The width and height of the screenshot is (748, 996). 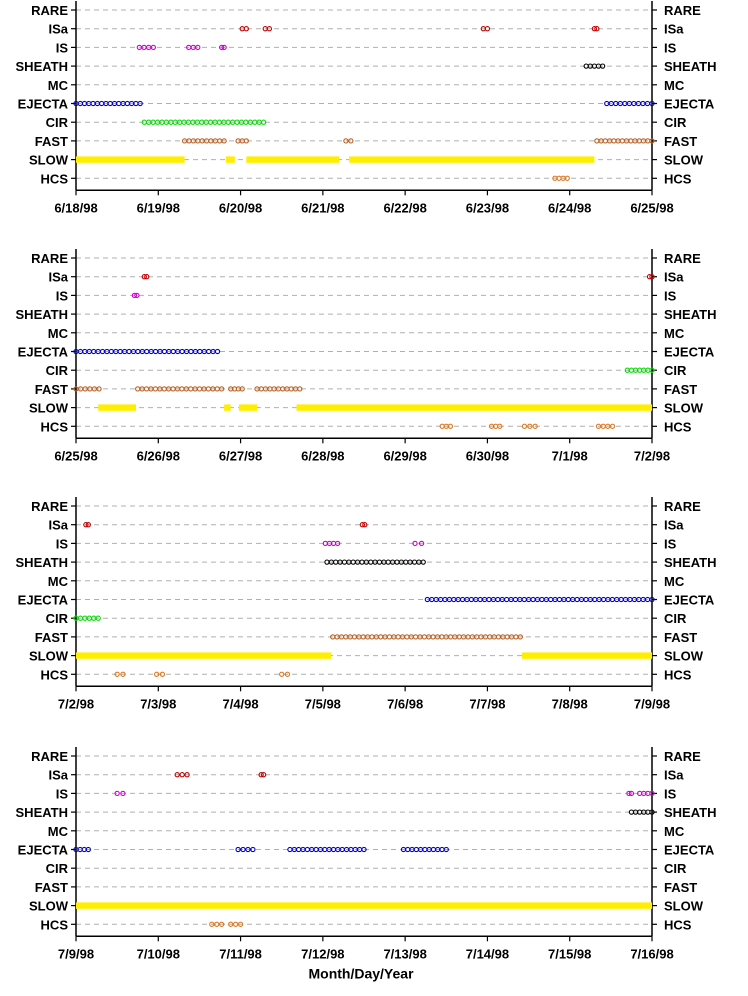 What do you see at coordinates (500, 426) in the screenshot?
I see `interval-hcs-2-point` at bounding box center [500, 426].